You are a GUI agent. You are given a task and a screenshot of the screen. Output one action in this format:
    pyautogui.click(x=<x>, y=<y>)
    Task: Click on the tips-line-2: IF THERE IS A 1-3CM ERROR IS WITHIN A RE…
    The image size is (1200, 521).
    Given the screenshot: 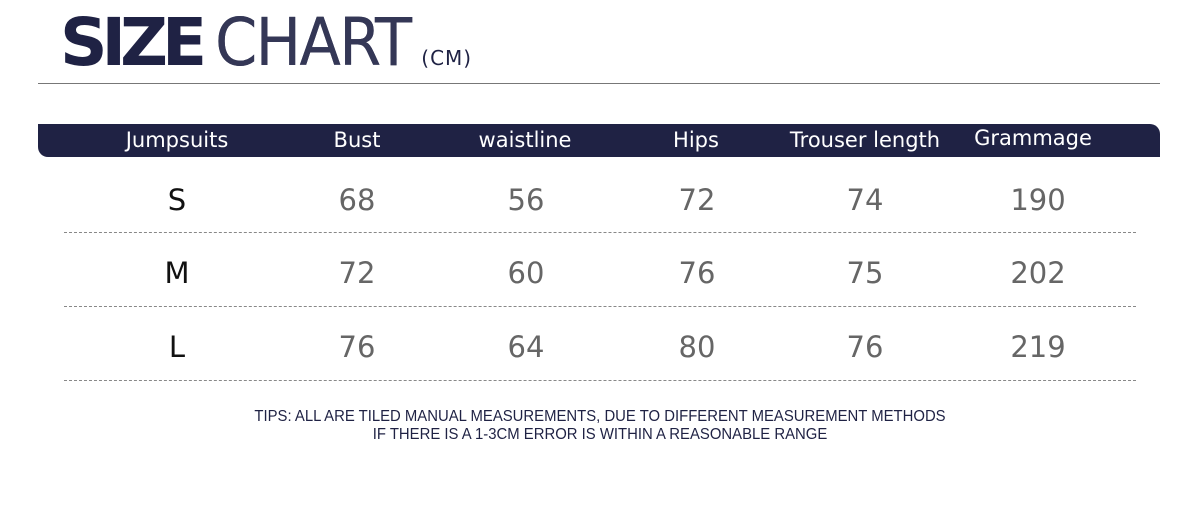 What is the action you would take?
    pyautogui.click(x=600, y=434)
    